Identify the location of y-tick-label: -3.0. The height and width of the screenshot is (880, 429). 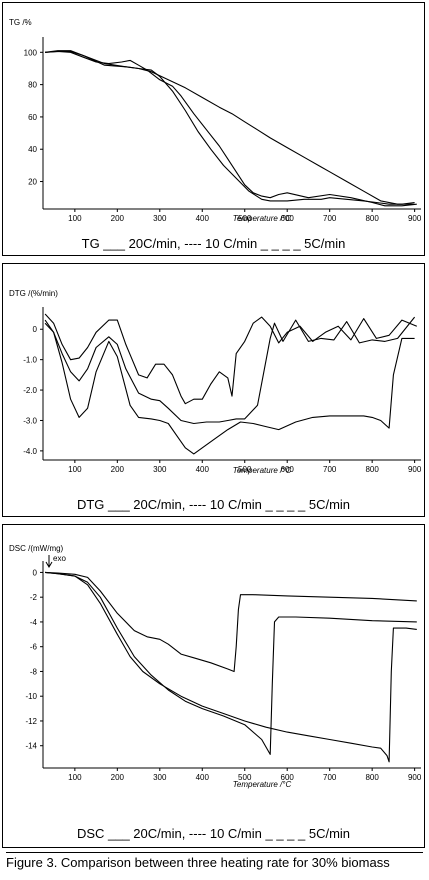
(30, 420).